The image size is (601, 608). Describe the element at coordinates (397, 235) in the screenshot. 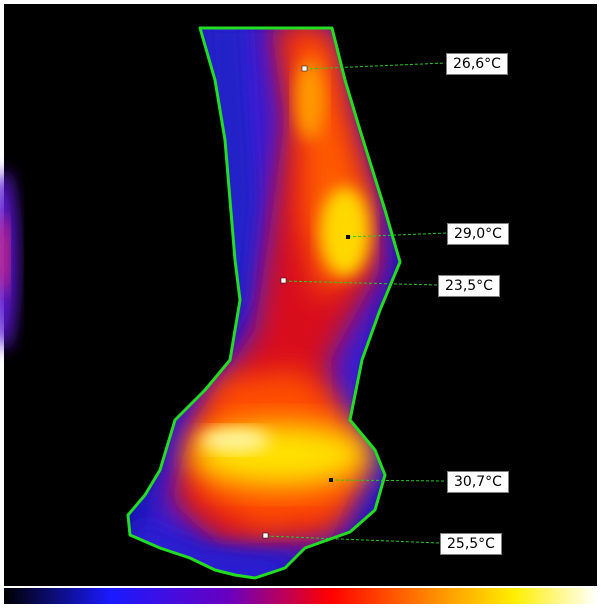

I see `leader-m2` at that location.